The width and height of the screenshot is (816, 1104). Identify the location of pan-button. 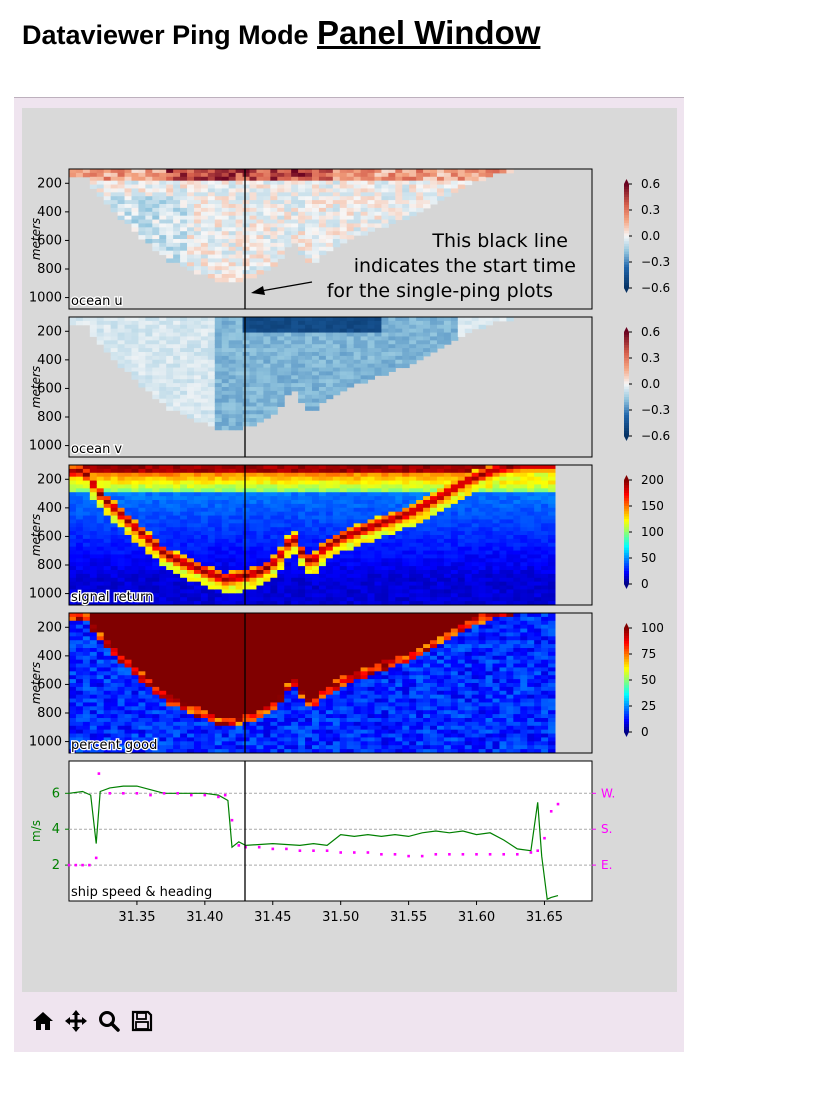
(75, 1020).